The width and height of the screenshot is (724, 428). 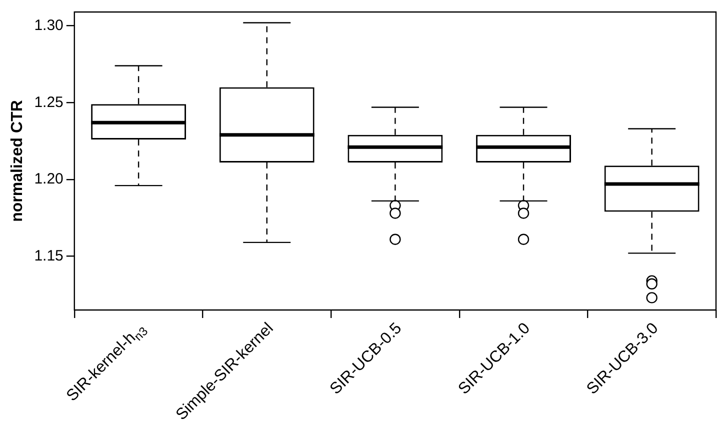 I want to click on y-tick-label: 1.25, so click(x=49, y=102).